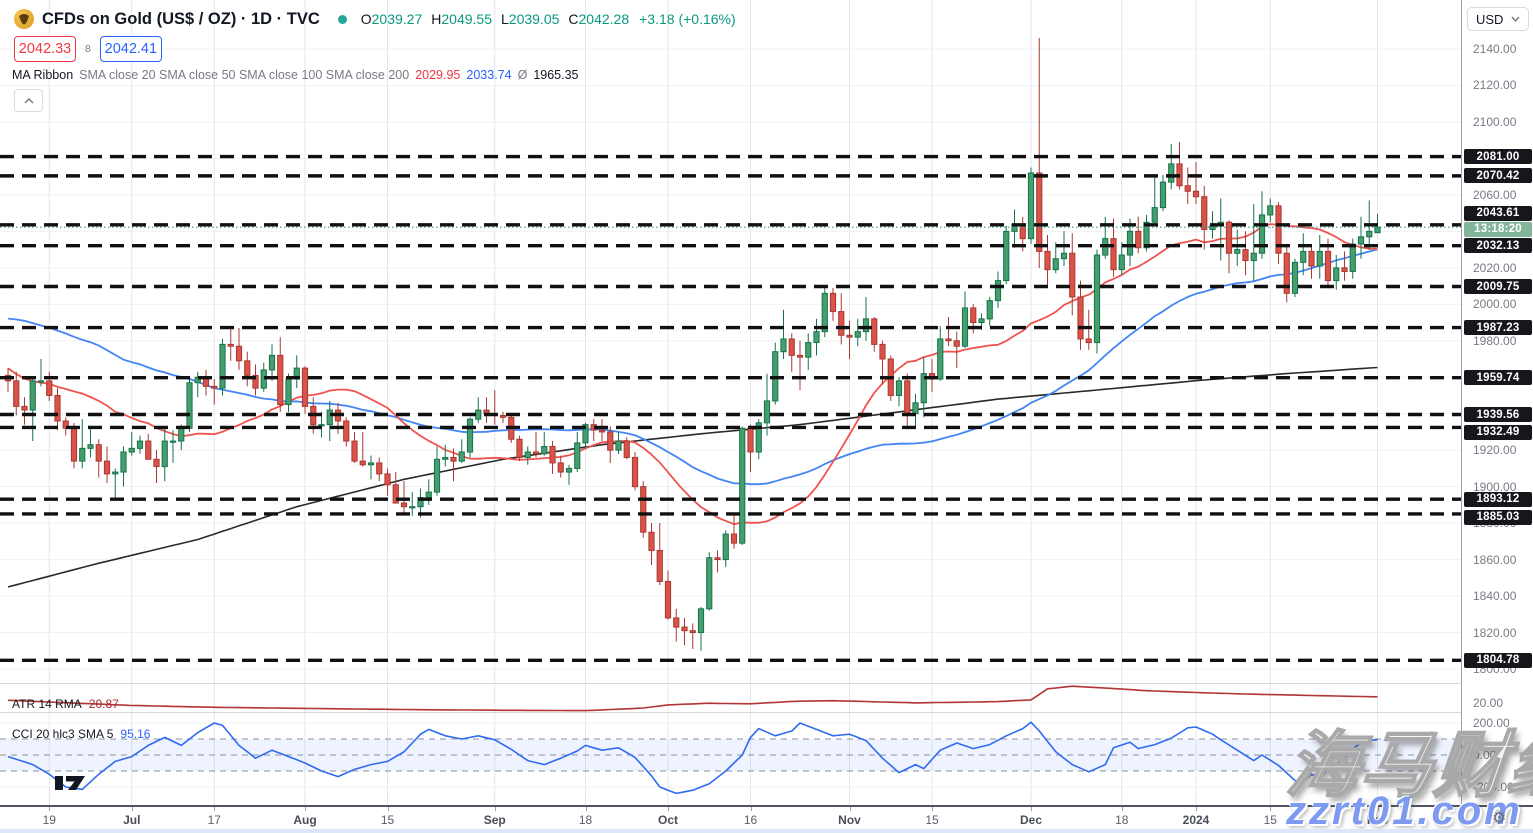  Describe the element at coordinates (1495, 450) in the screenshot. I see `price-tick-label: 1920.00` at that location.